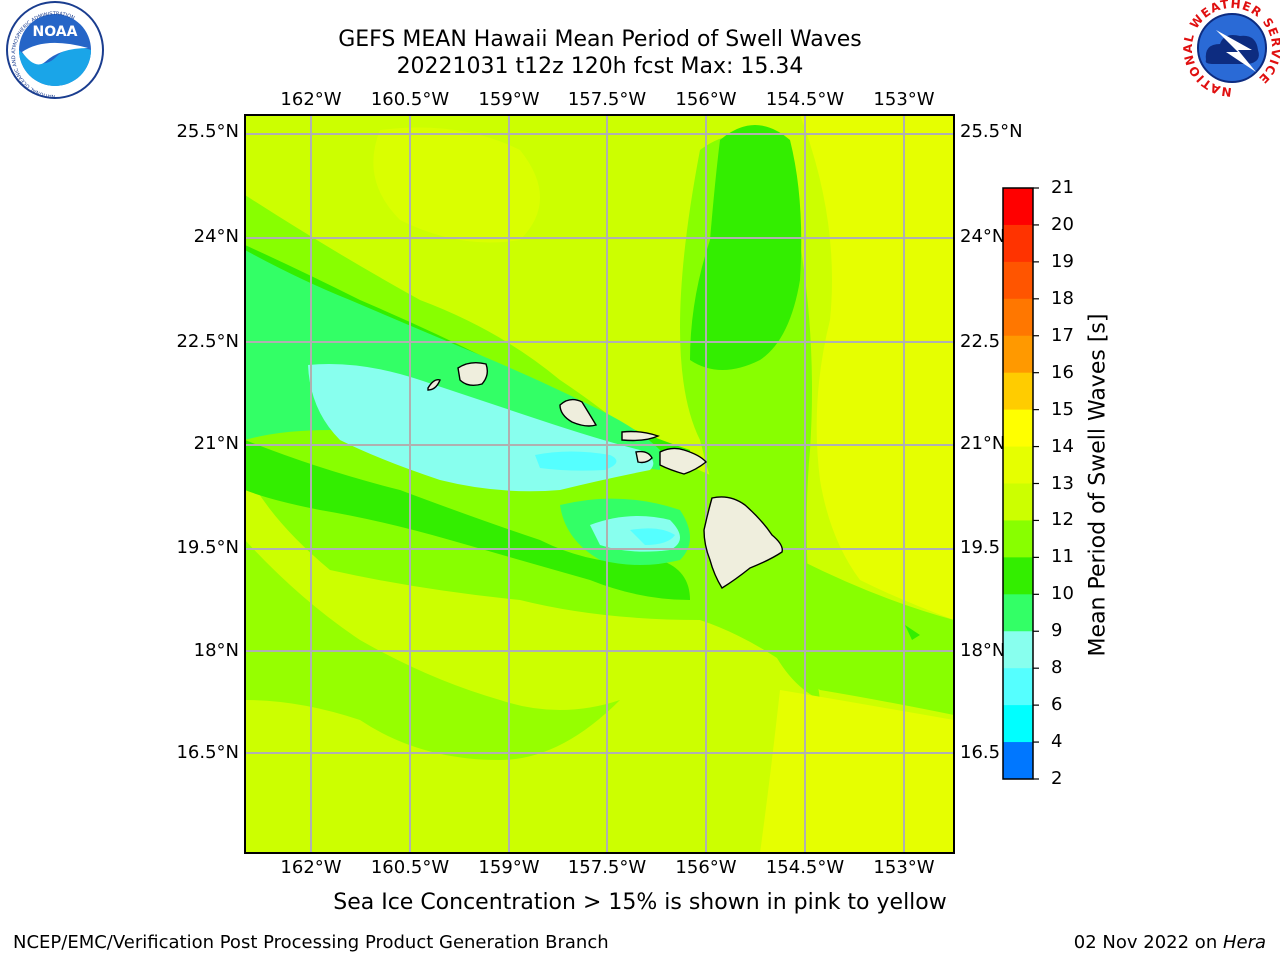 This screenshot has width=1280, height=960. I want to click on island-big-island, so click(743, 542).